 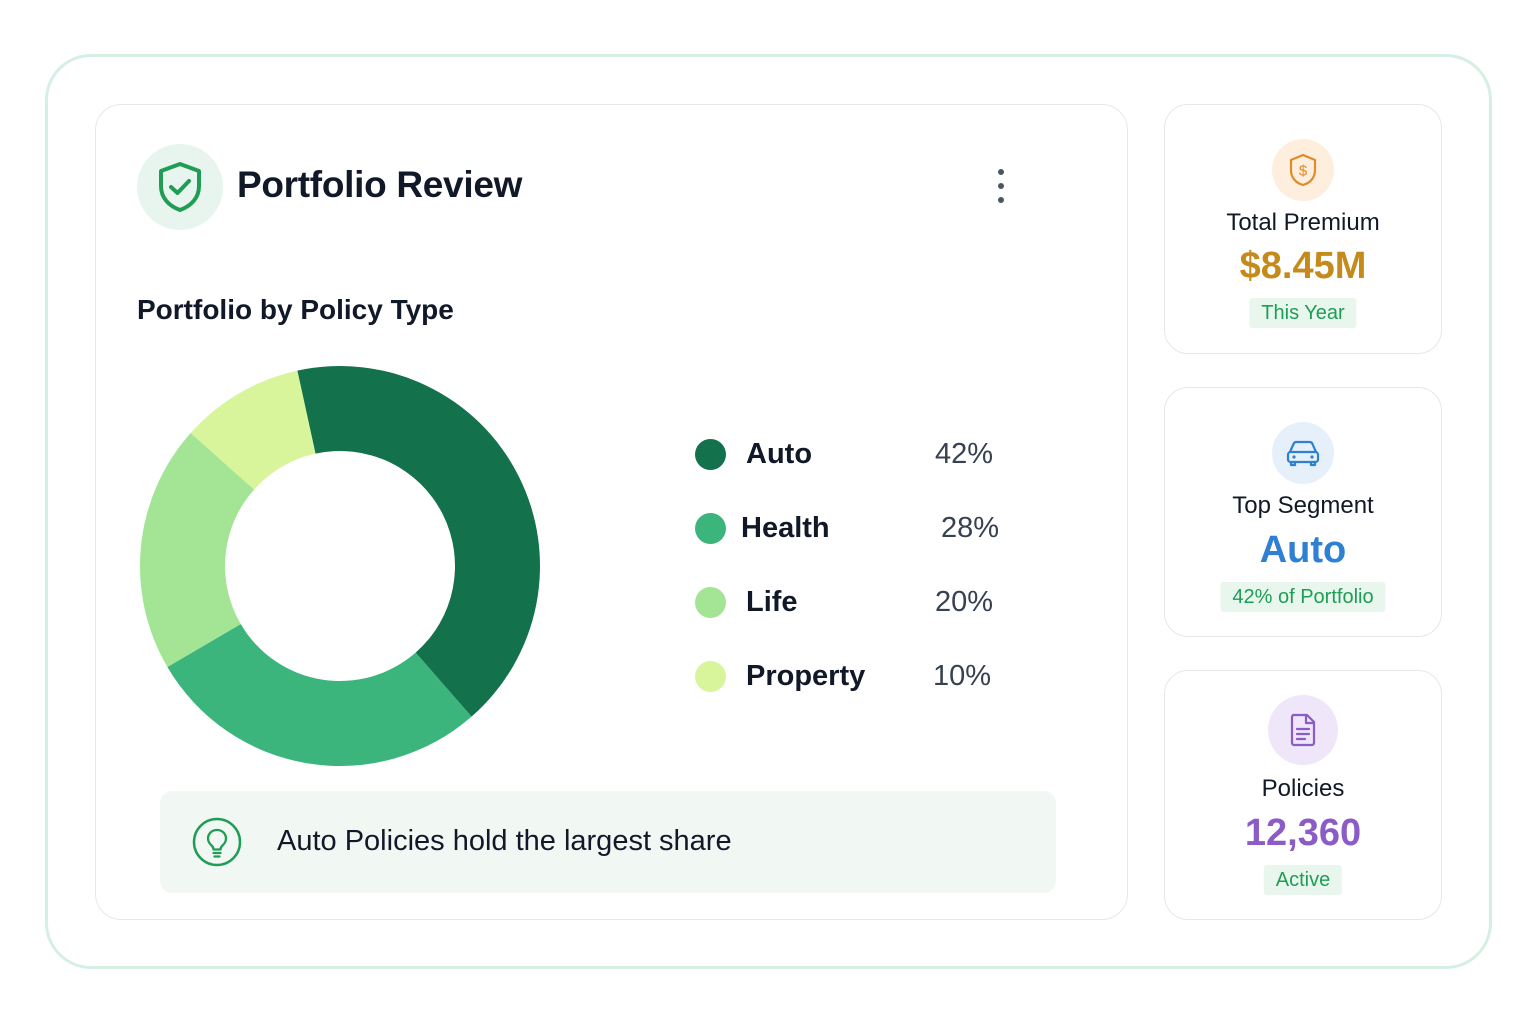 What do you see at coordinates (860, 615) in the screenshot?
I see `legend-item-life: Life 20%` at bounding box center [860, 615].